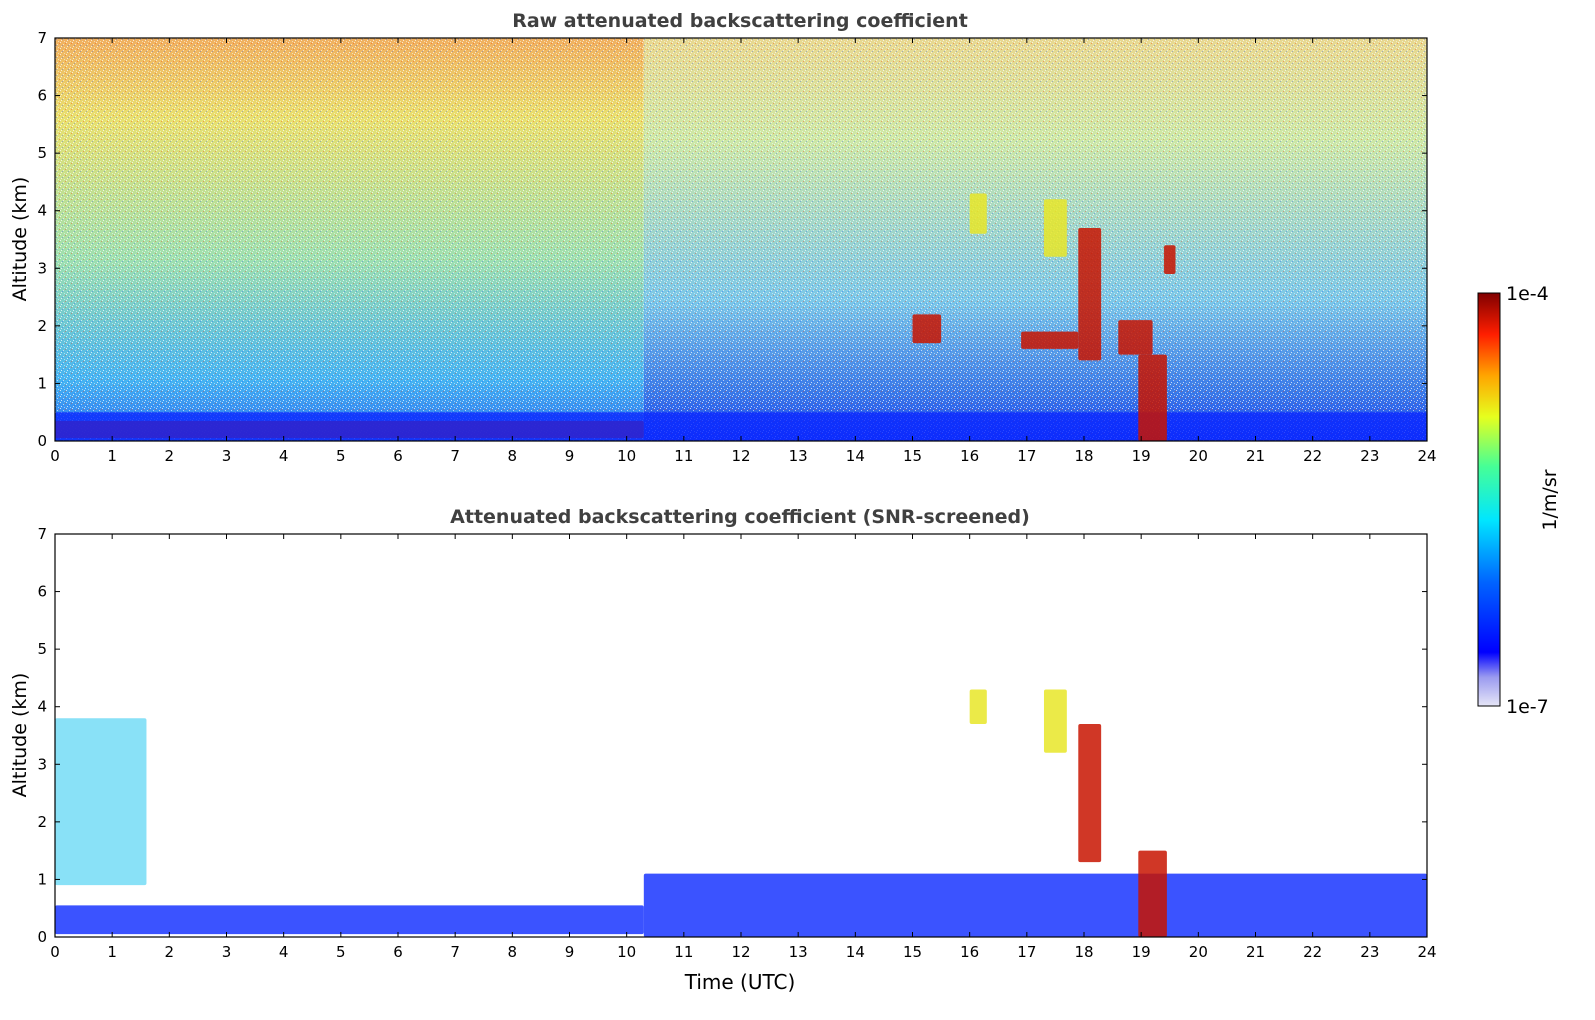 Image resolution: width=1595 pixels, height=1020 pixels. I want to click on x-tick-label: 9, so click(570, 456).